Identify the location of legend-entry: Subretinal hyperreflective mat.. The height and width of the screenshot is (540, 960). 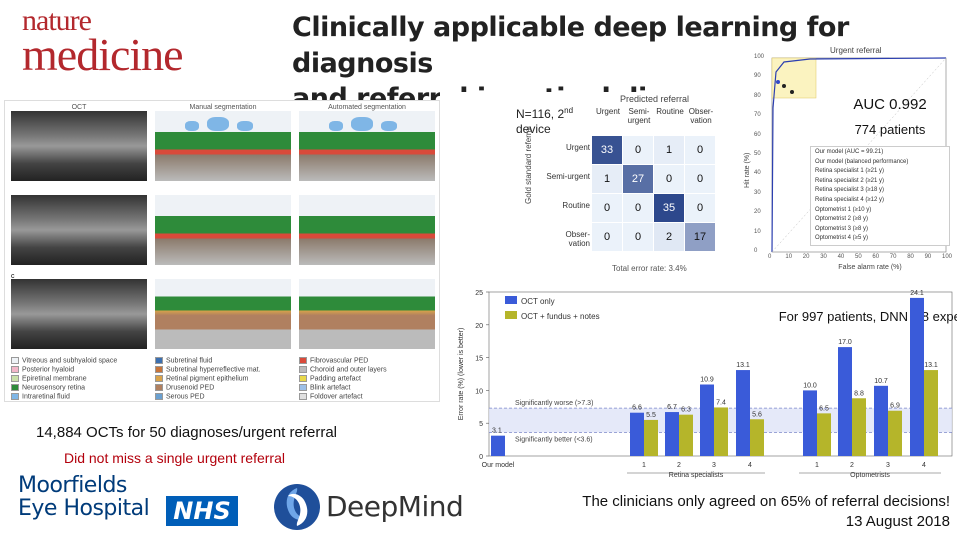
(208, 370).